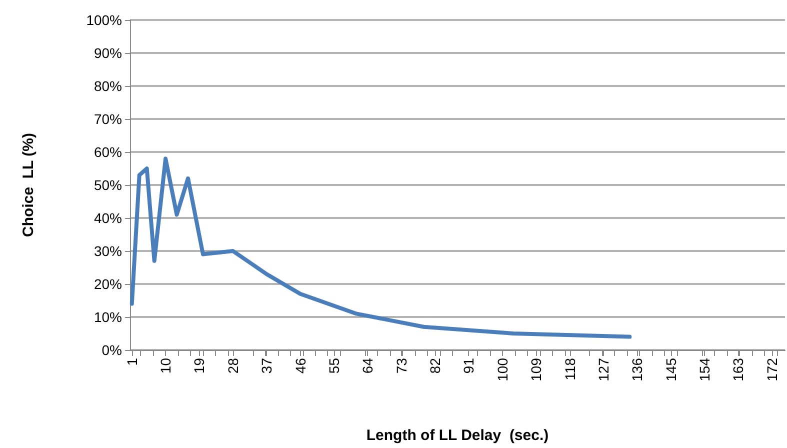 This screenshot has height=448, width=787. I want to click on x-tick-label: 10, so click(166, 366).